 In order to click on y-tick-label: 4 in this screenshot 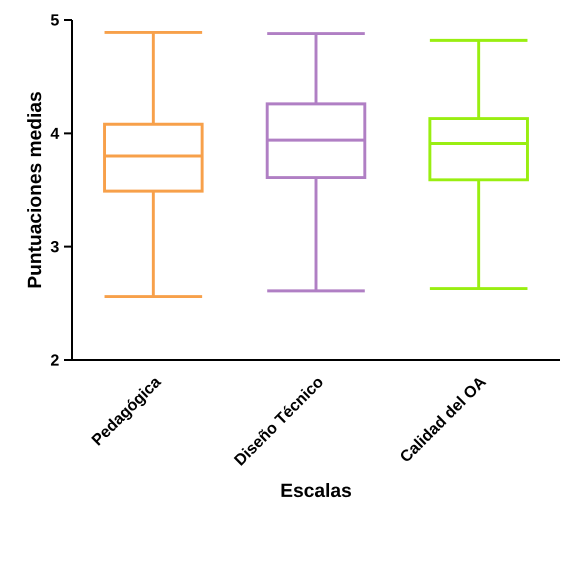, I will do `click(55, 133)`.